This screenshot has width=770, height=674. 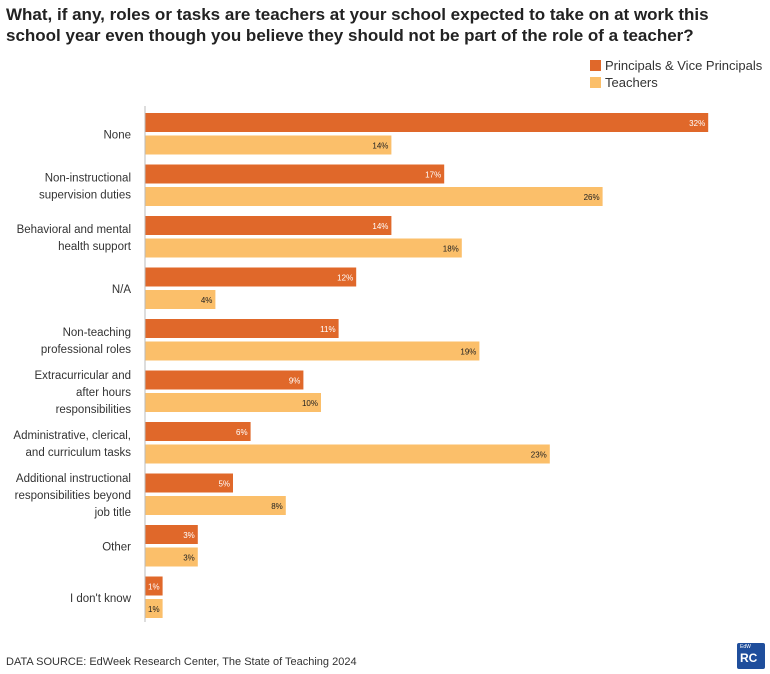 I want to click on logo-small-text: EdW, so click(x=745, y=647).